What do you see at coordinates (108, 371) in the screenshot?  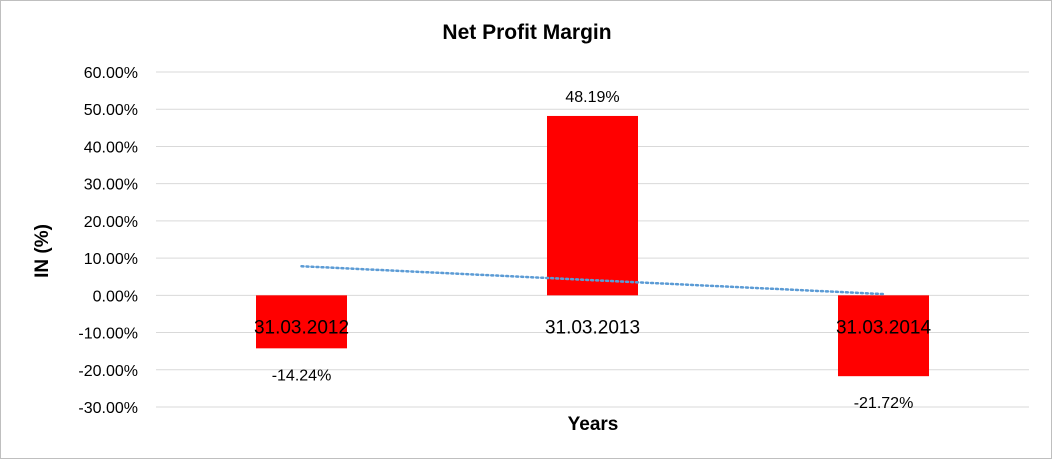 I see `y-tick-label: -20.00%` at bounding box center [108, 371].